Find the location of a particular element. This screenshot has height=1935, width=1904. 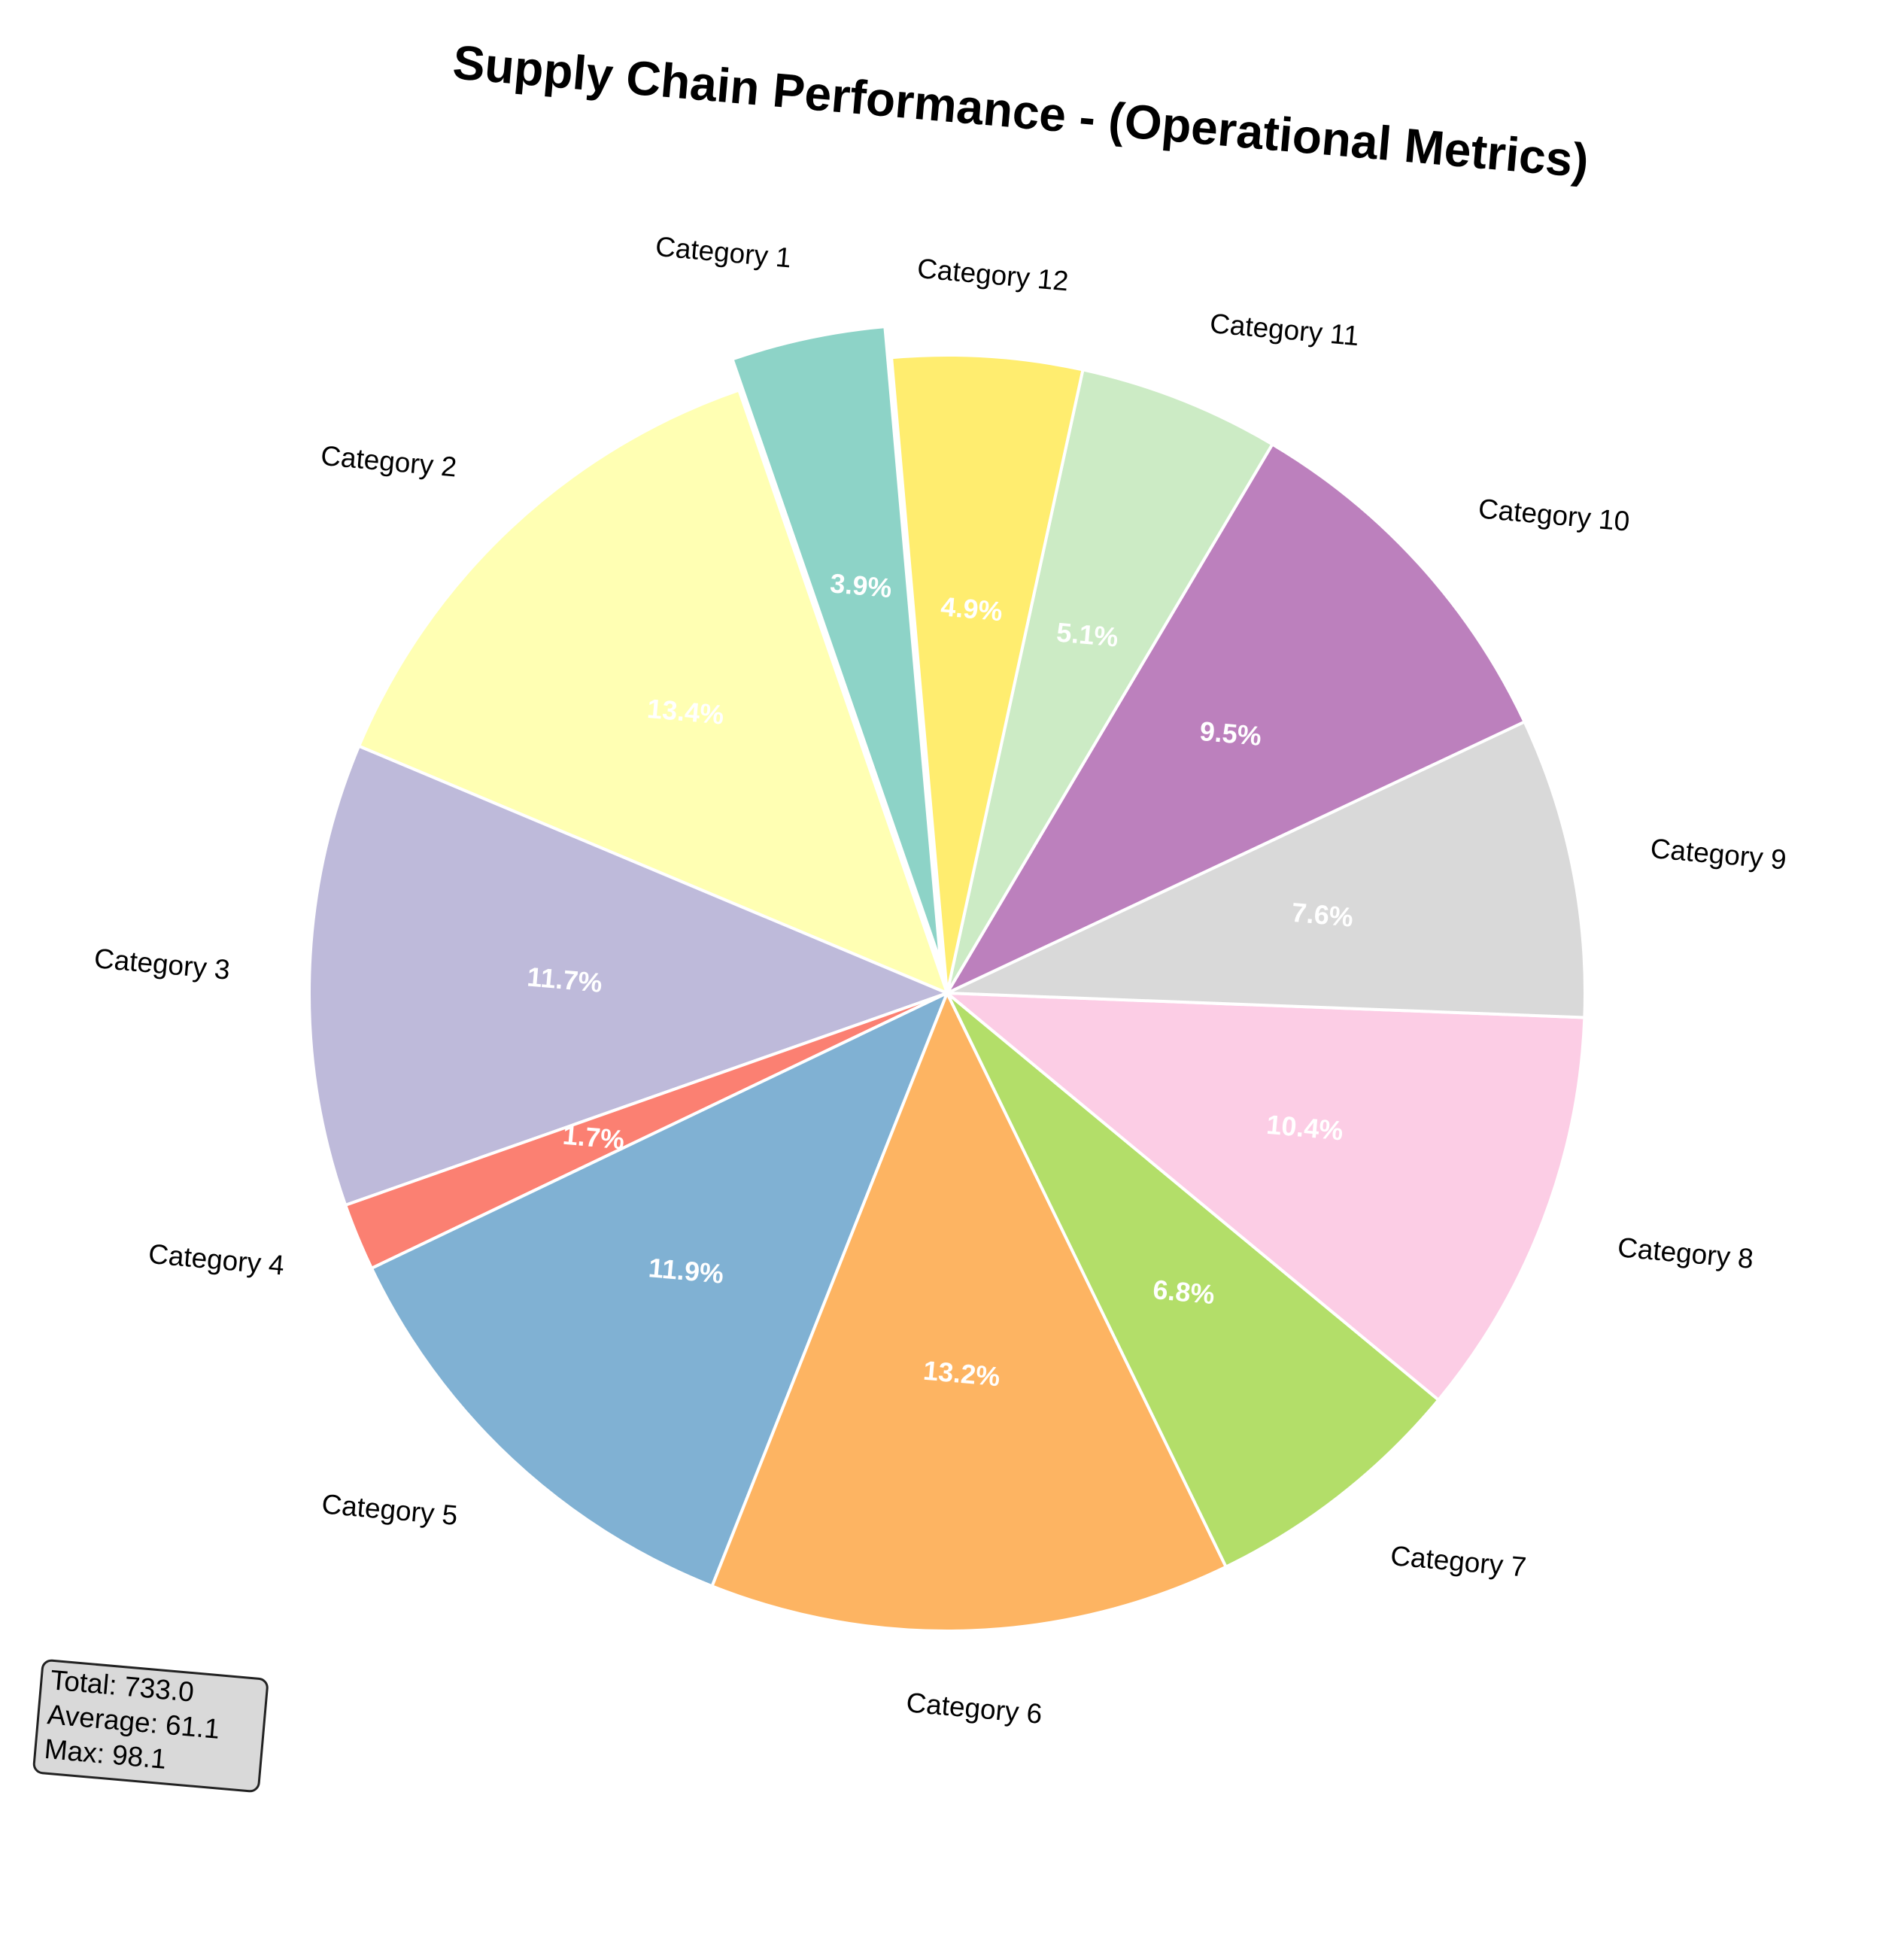

category-label-category-2: Category 2 is located at coordinates (389, 461).